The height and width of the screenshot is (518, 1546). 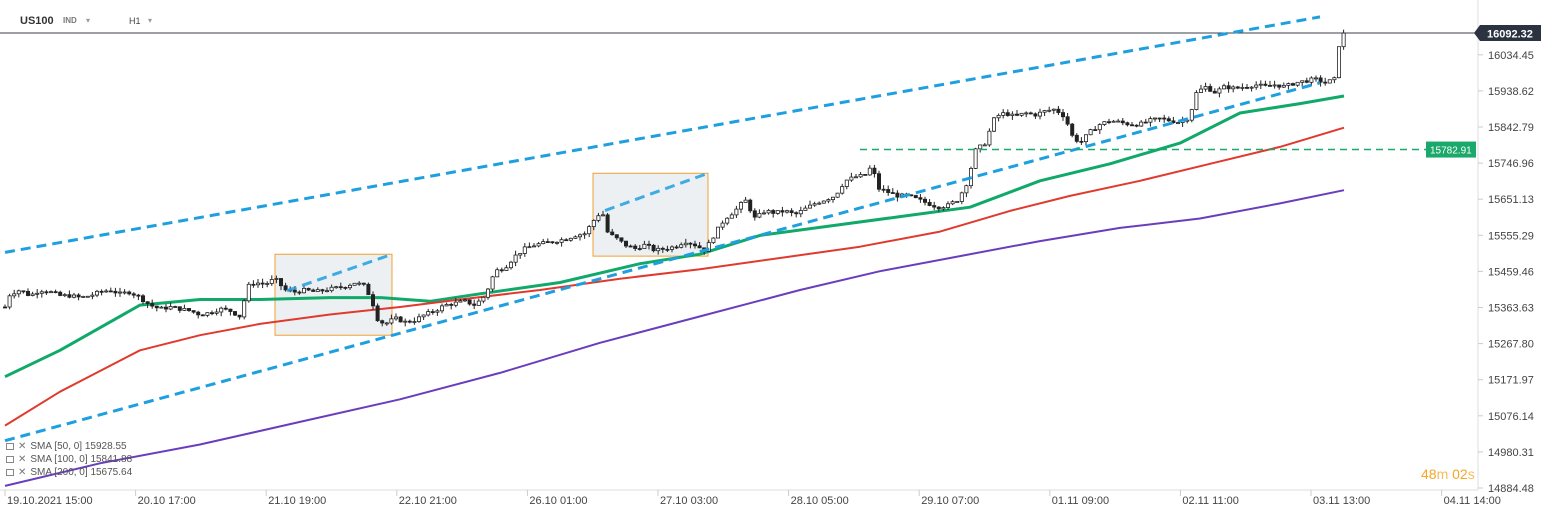 I want to click on legend-sma200: ✕ SMA [200, 0] 15675.64, so click(x=69, y=472).